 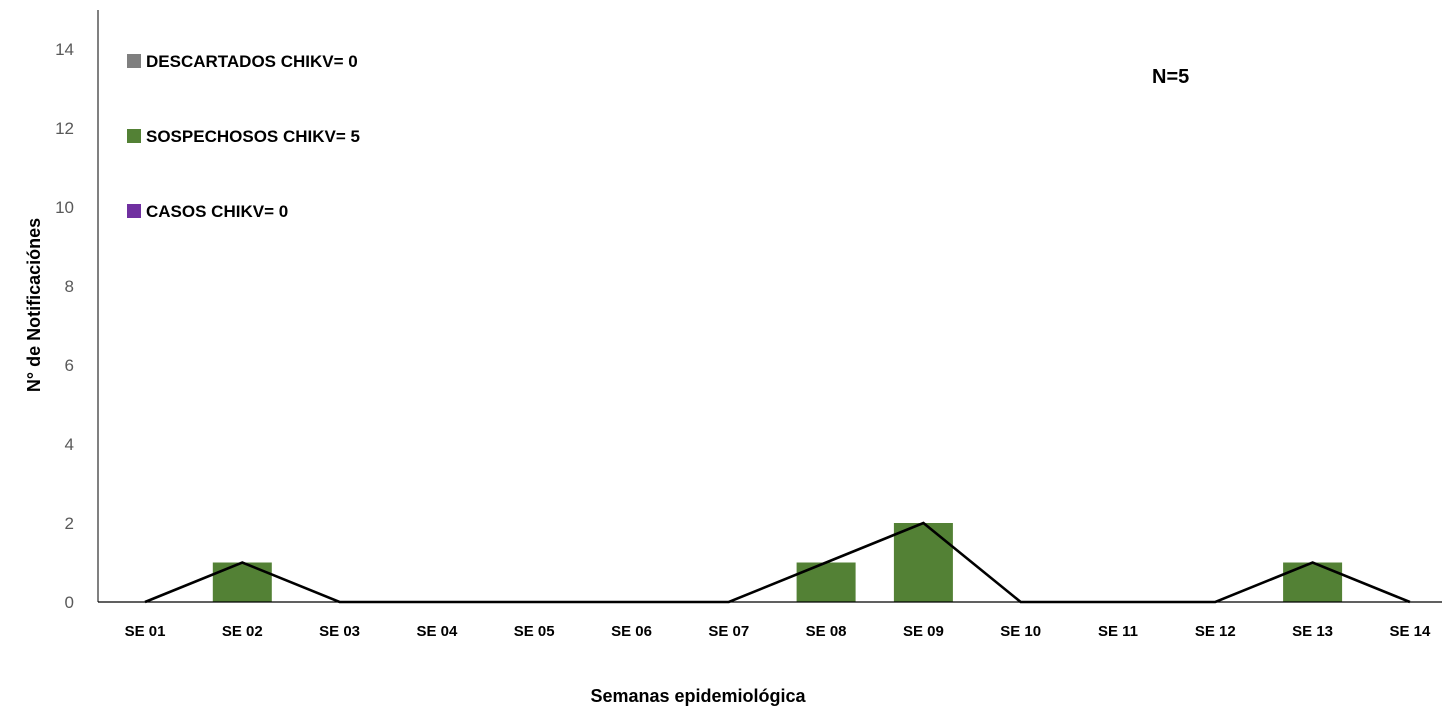 What do you see at coordinates (64, 207) in the screenshot?
I see `y-tick-label: 10` at bounding box center [64, 207].